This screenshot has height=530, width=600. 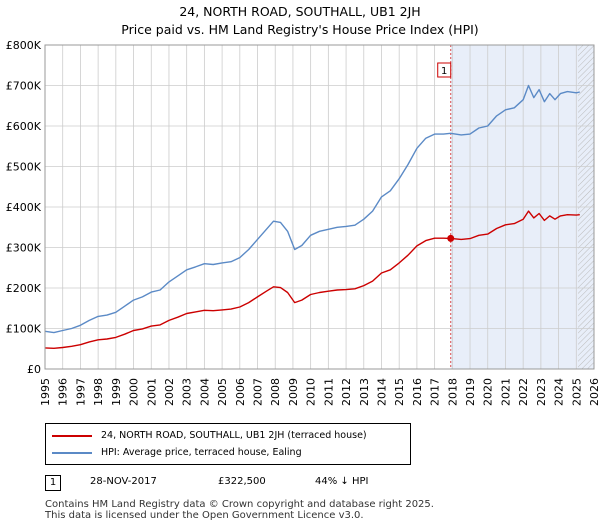 I want to click on y-tick-label: £500K, so click(x=24, y=167).